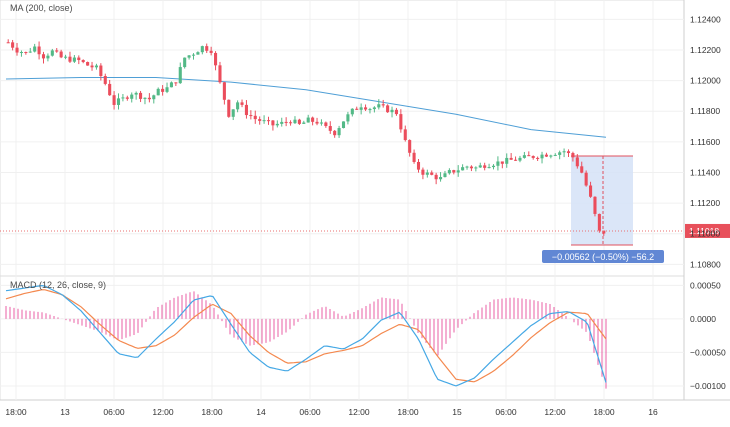 The height and width of the screenshot is (427, 730). Describe the element at coordinates (555, 412) in the screenshot. I see `time-tick-label: 12:00` at that location.